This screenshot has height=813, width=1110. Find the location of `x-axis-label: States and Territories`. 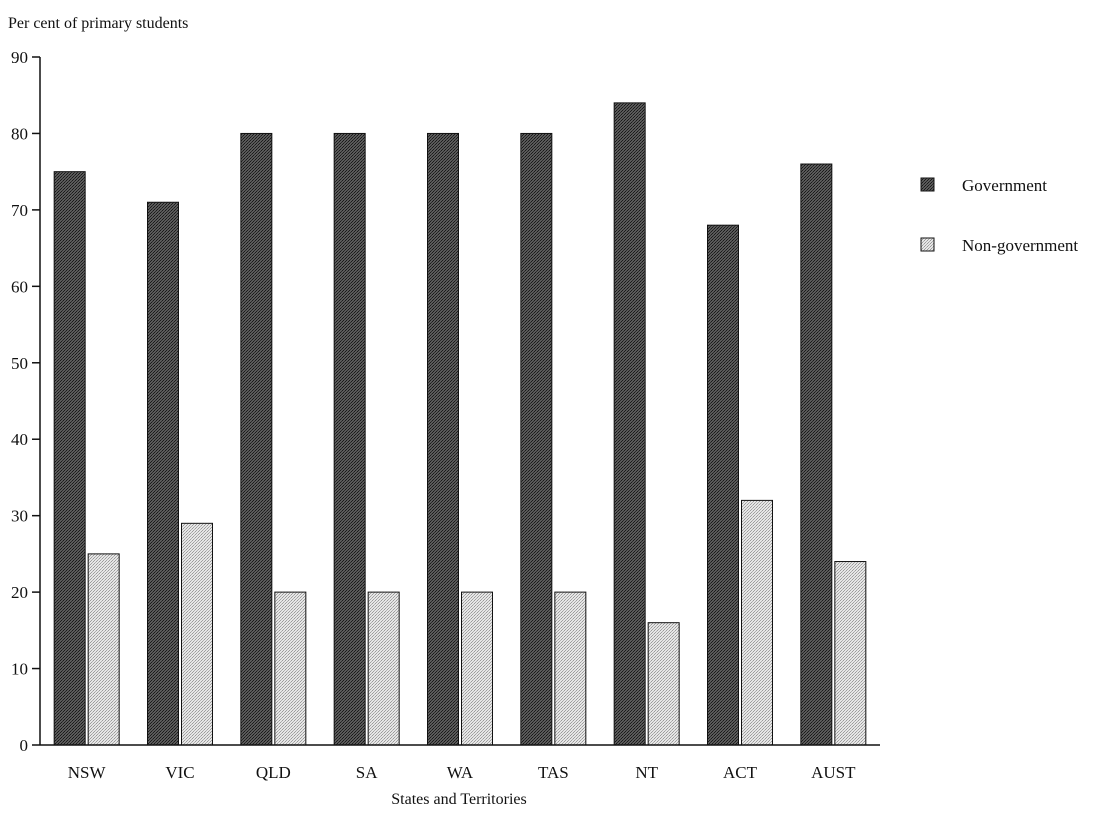

x-axis-label: States and Territories is located at coordinates (458, 799).